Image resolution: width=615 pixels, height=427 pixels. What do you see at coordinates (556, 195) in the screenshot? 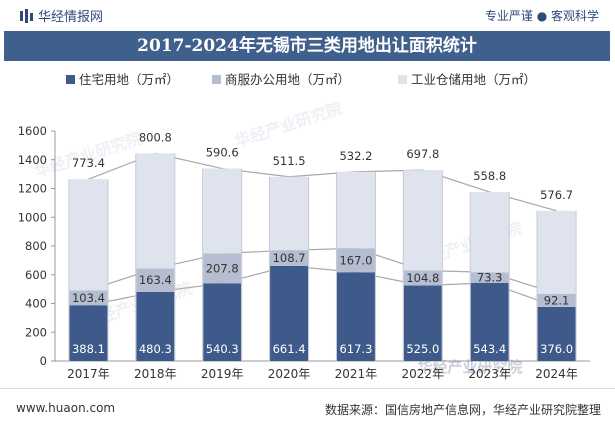
I see `data-label: 576.7` at bounding box center [556, 195].